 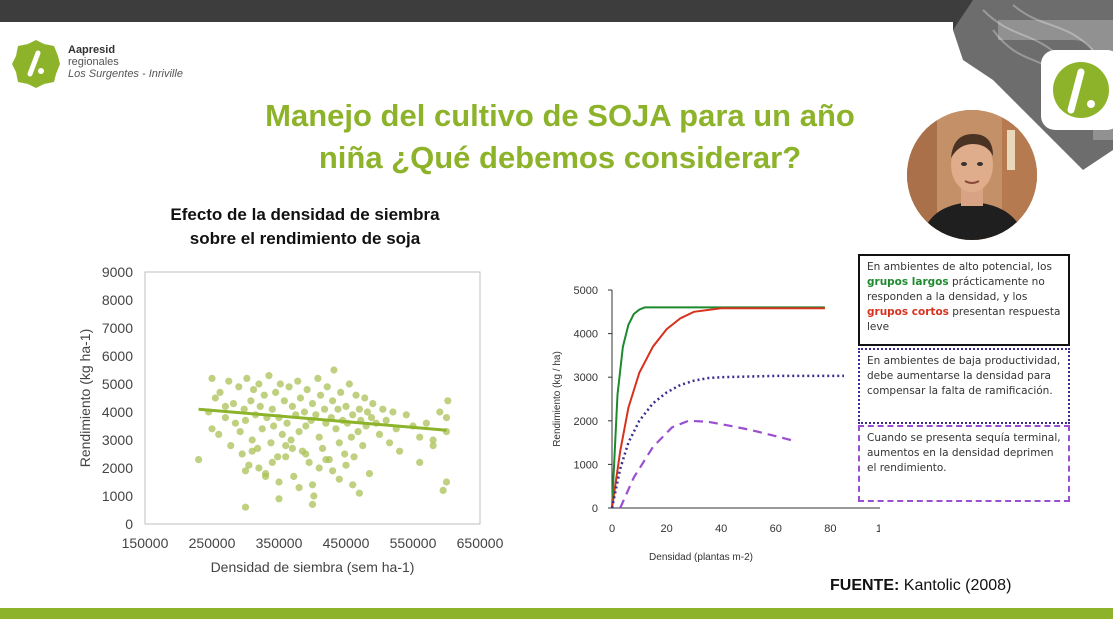 I want to click on scatter-y-tick-label: 6000, so click(x=117, y=356).